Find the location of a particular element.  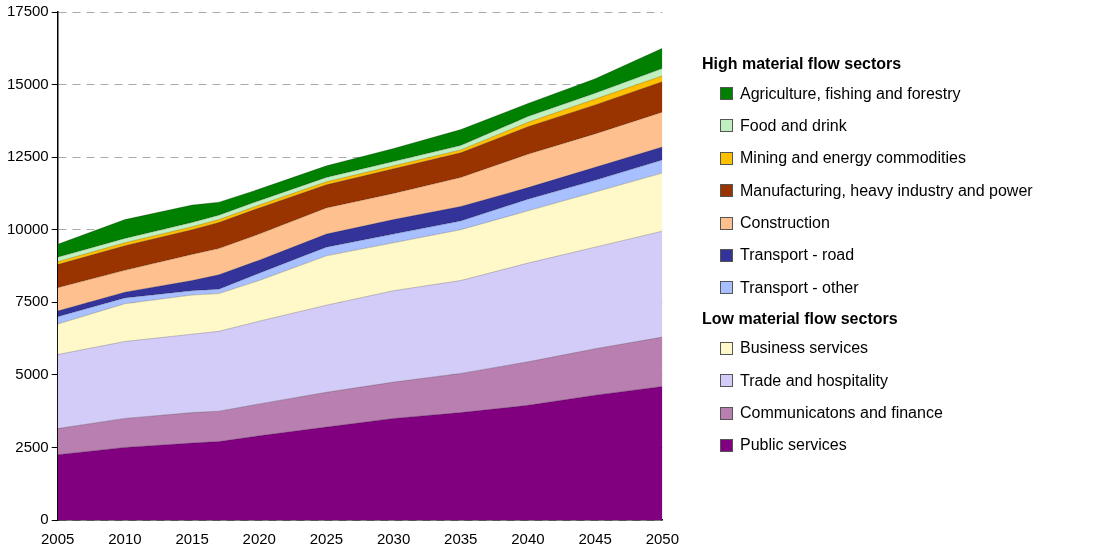

x-tick-label: 2025 is located at coordinates (326, 539).